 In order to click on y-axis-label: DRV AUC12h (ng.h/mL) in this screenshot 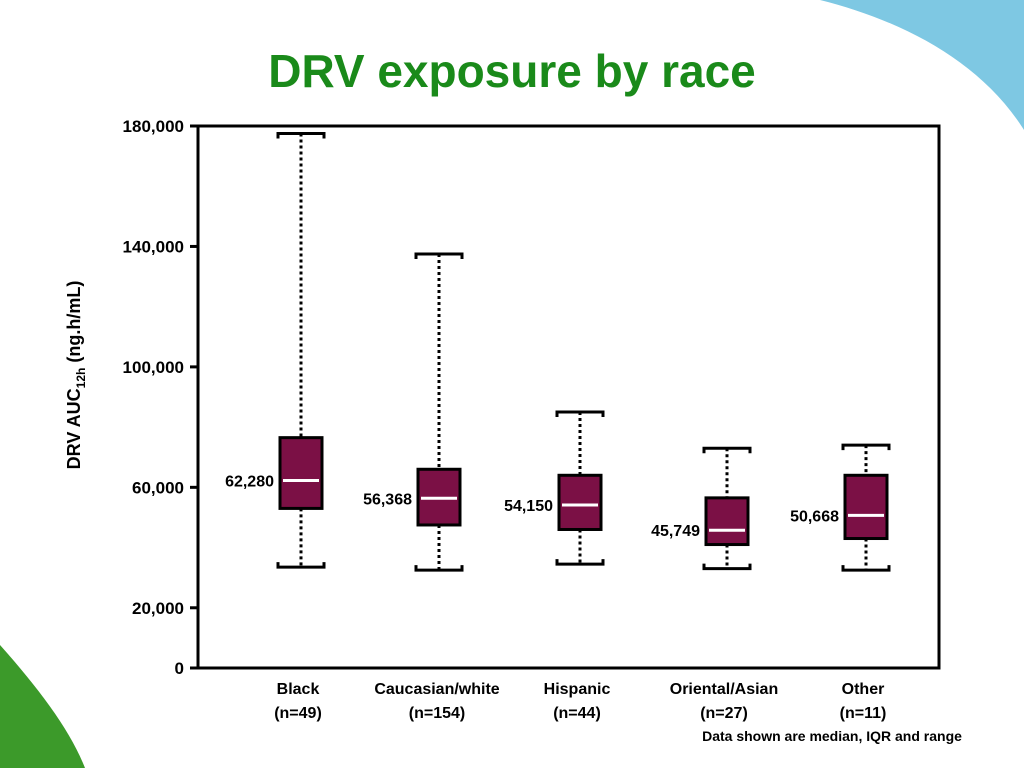, I will do `click(76, 375)`.